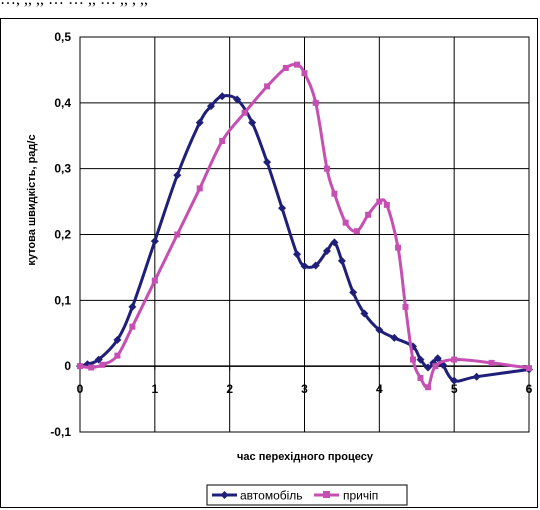 This screenshot has width=540, height=510. What do you see at coordinates (305, 457) in the screenshot?
I see `x-axis-label: час перехідного процесу` at bounding box center [305, 457].